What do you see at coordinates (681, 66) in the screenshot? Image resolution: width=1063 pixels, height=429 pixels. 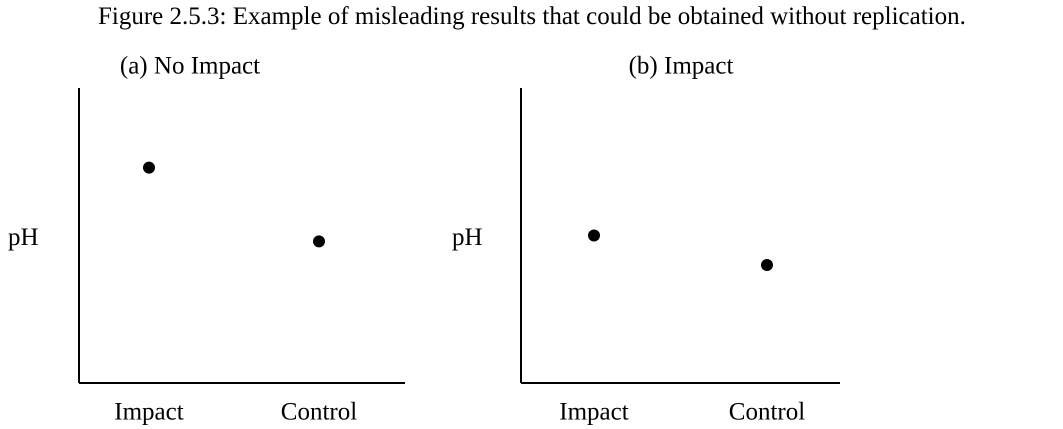 I see `chart-title: (b) Impact` at bounding box center [681, 66].